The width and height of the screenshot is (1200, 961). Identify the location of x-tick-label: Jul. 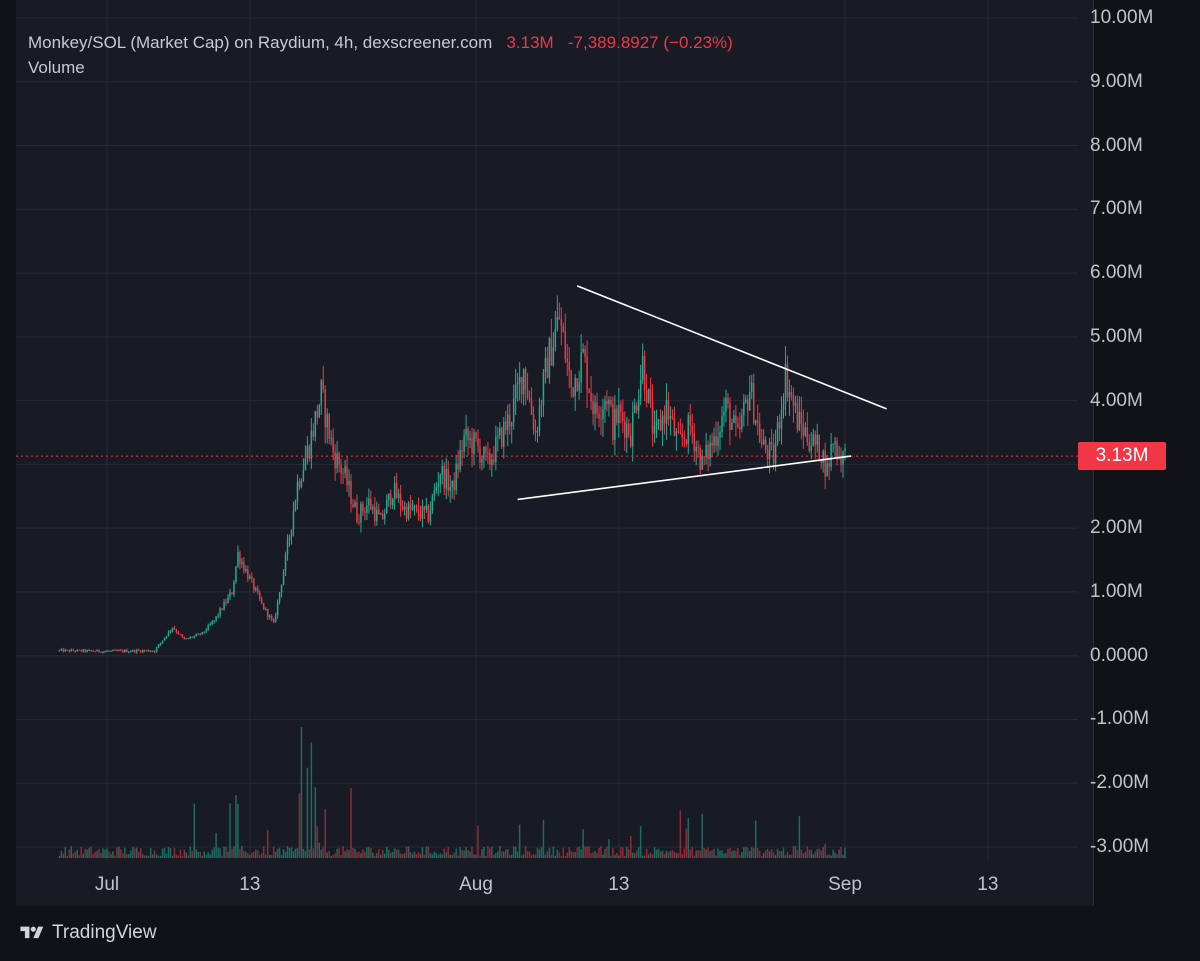
(107, 884).